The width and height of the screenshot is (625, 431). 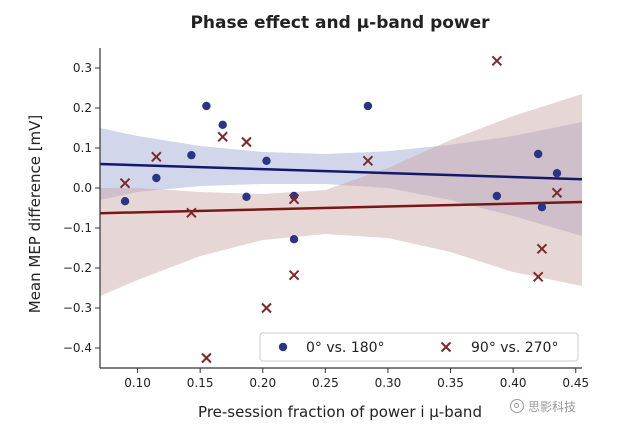 I want to click on chart-title: Phase effect and μ-band power, so click(x=340, y=23).